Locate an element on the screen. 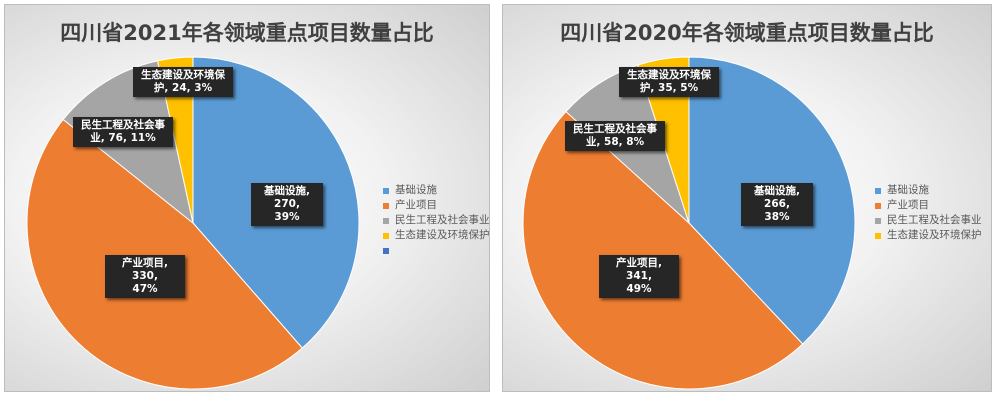 Image resolution: width=996 pixels, height=400 pixels. data-label-line: 基础设施, 266, is located at coordinates (777, 197).